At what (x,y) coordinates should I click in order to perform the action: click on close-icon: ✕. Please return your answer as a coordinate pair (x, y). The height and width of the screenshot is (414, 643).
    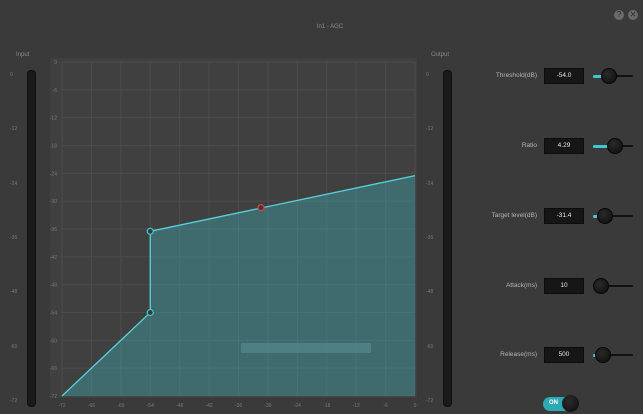
    Looking at the image, I should click on (633, 15).